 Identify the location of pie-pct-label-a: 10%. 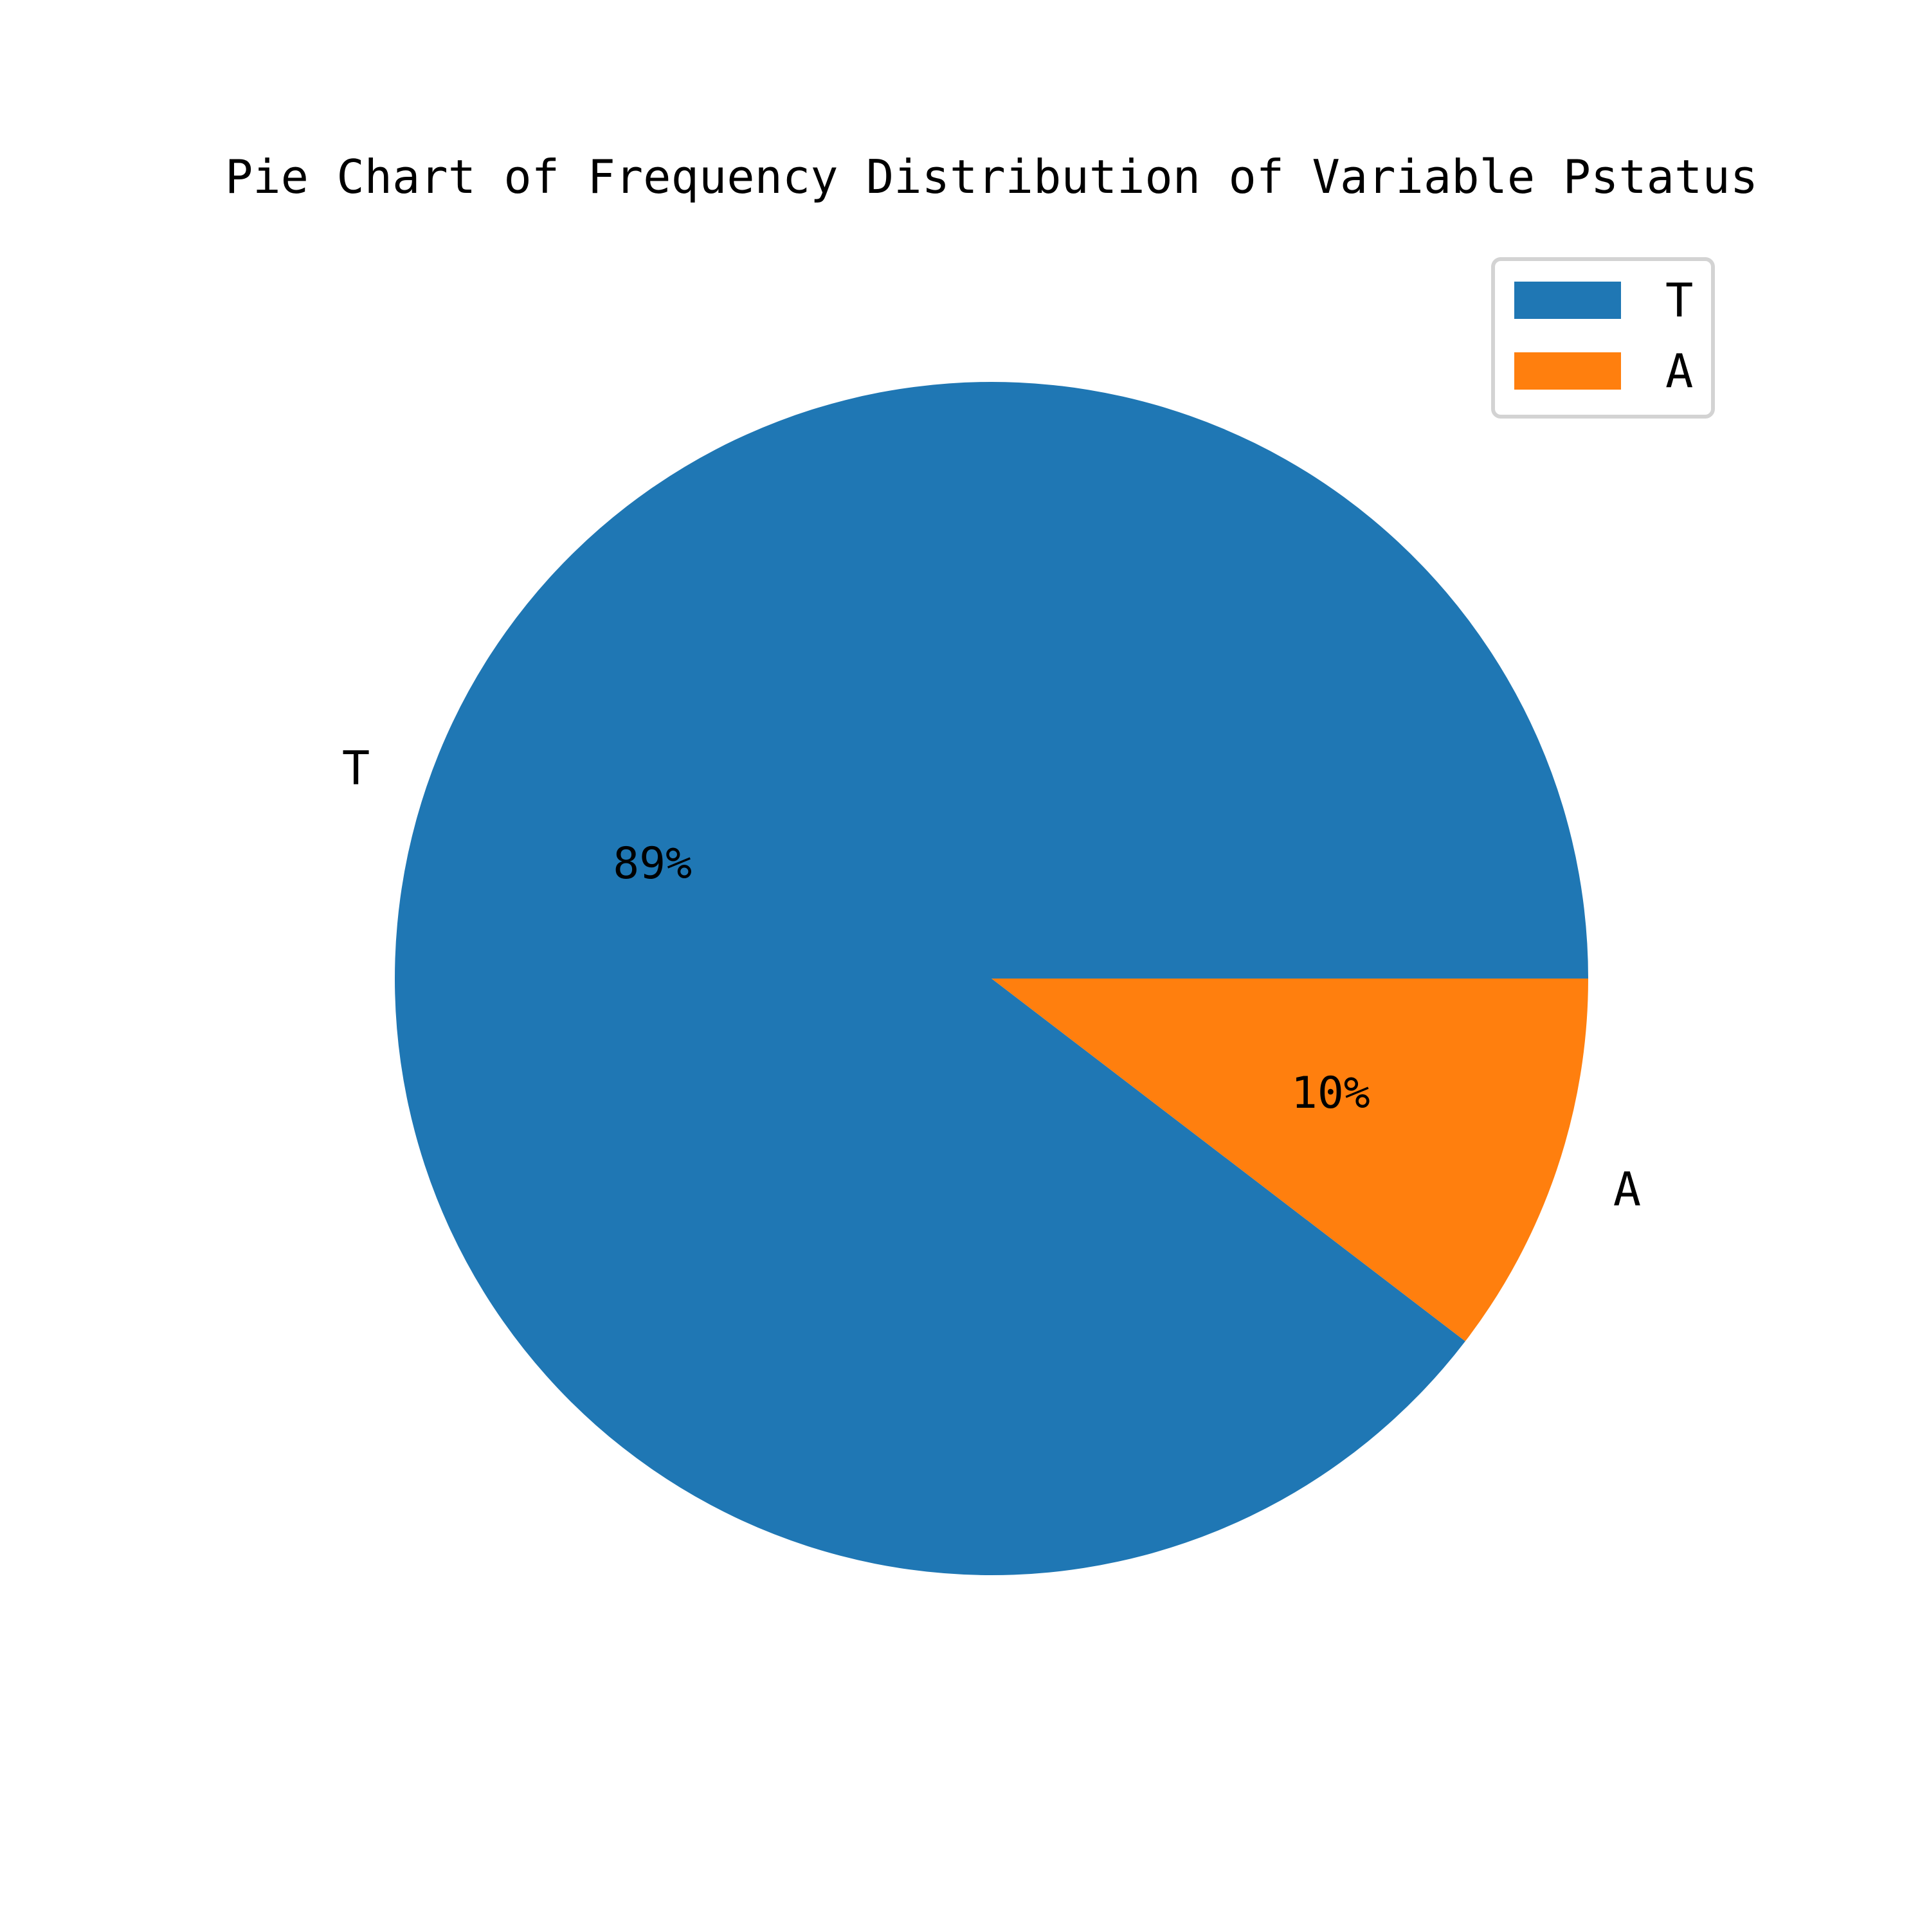
(1330, 1093).